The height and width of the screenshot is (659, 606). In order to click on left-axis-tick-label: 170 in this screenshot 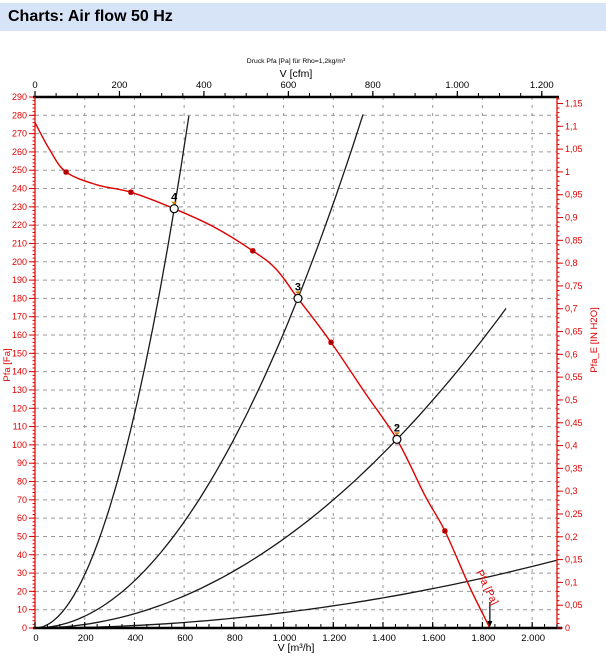, I will do `click(19, 317)`.